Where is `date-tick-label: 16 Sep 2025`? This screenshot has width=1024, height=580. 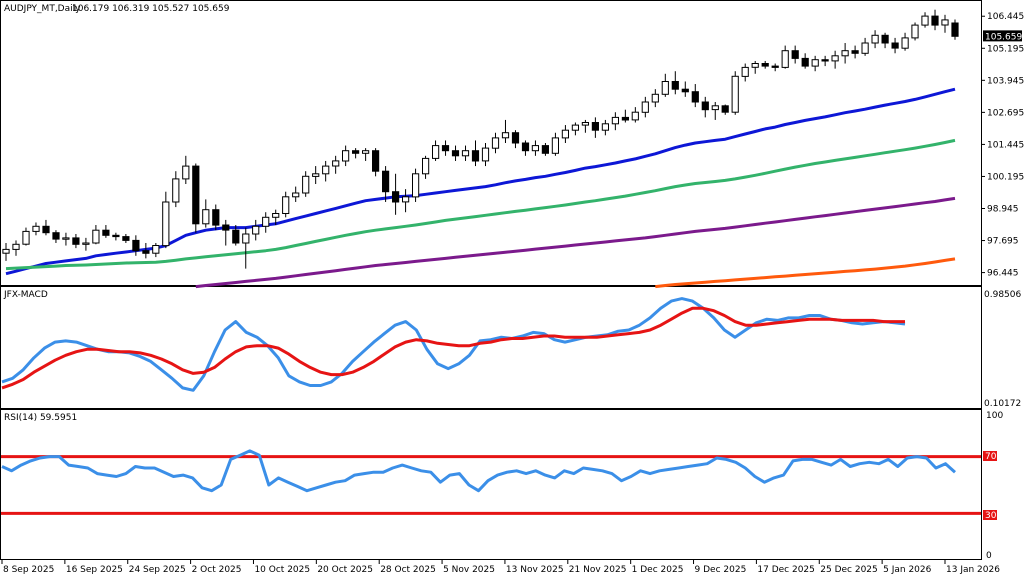 date-tick-label: 16 Sep 2025 is located at coordinates (94, 570).